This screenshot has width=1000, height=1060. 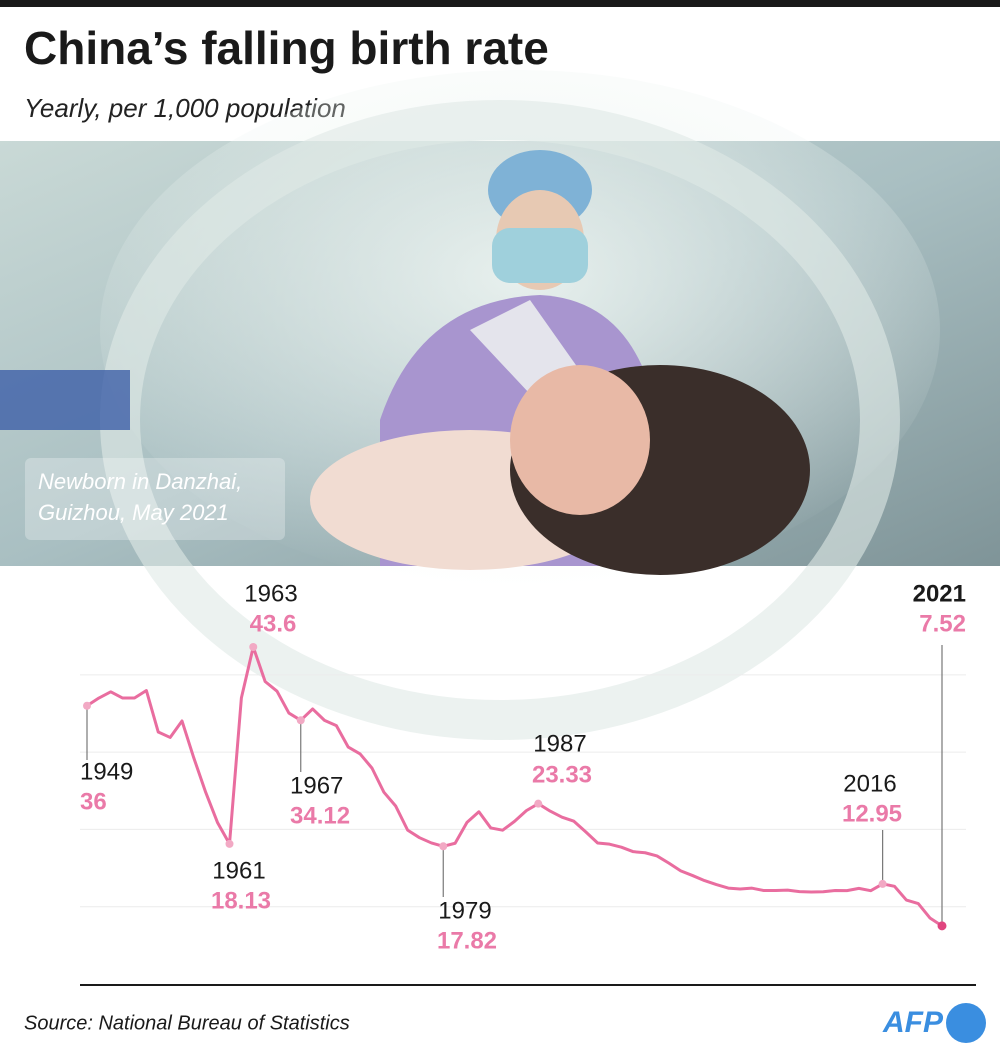 What do you see at coordinates (872, 813) in the screenshot?
I see `annotation-value: 12.95` at bounding box center [872, 813].